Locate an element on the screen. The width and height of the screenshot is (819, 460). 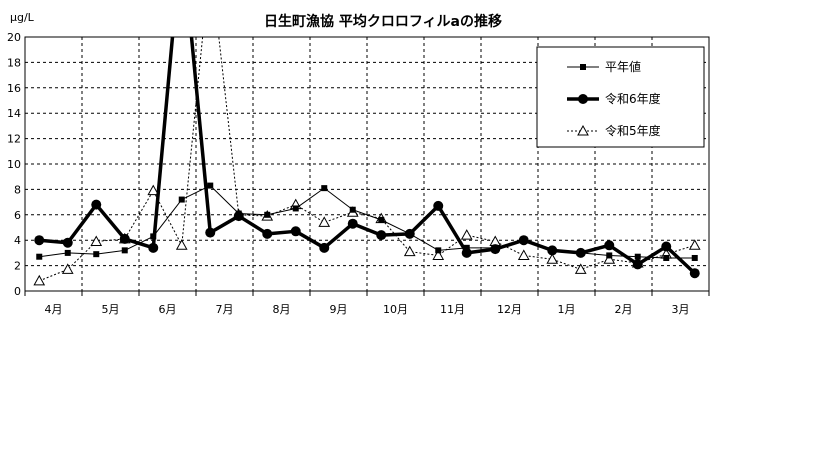
y-axis-unit-label: μg/L is located at coordinates (22, 17).